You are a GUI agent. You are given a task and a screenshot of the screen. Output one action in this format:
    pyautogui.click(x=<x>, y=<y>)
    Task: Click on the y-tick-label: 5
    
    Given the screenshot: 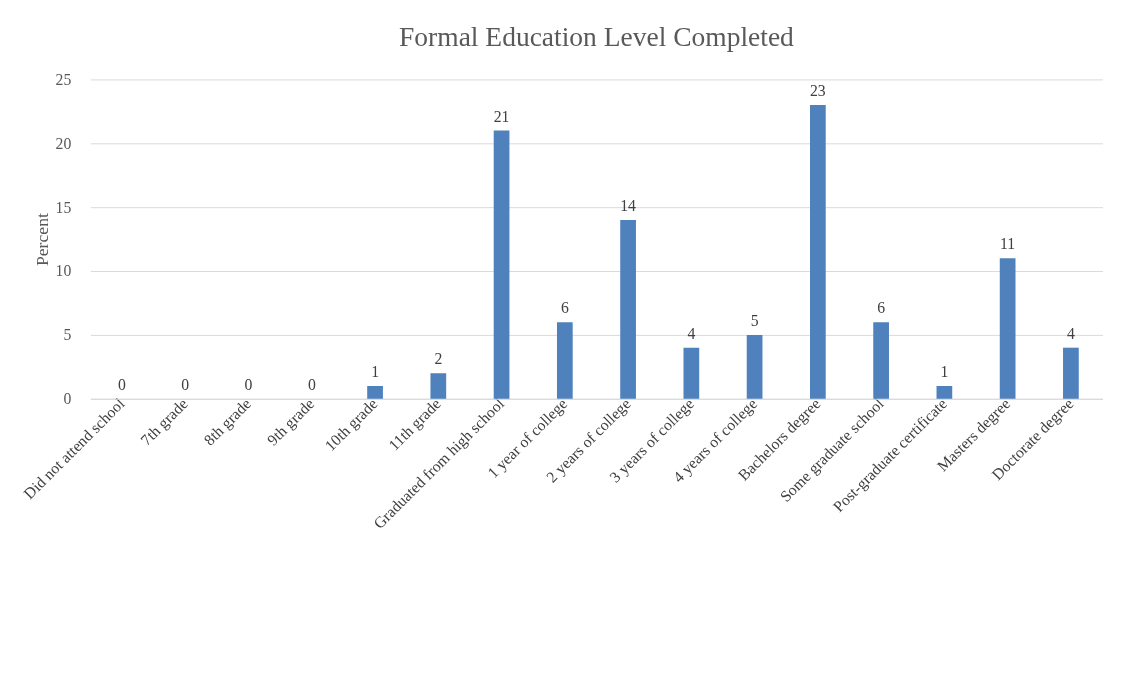 What is the action you would take?
    pyautogui.click(x=67, y=335)
    